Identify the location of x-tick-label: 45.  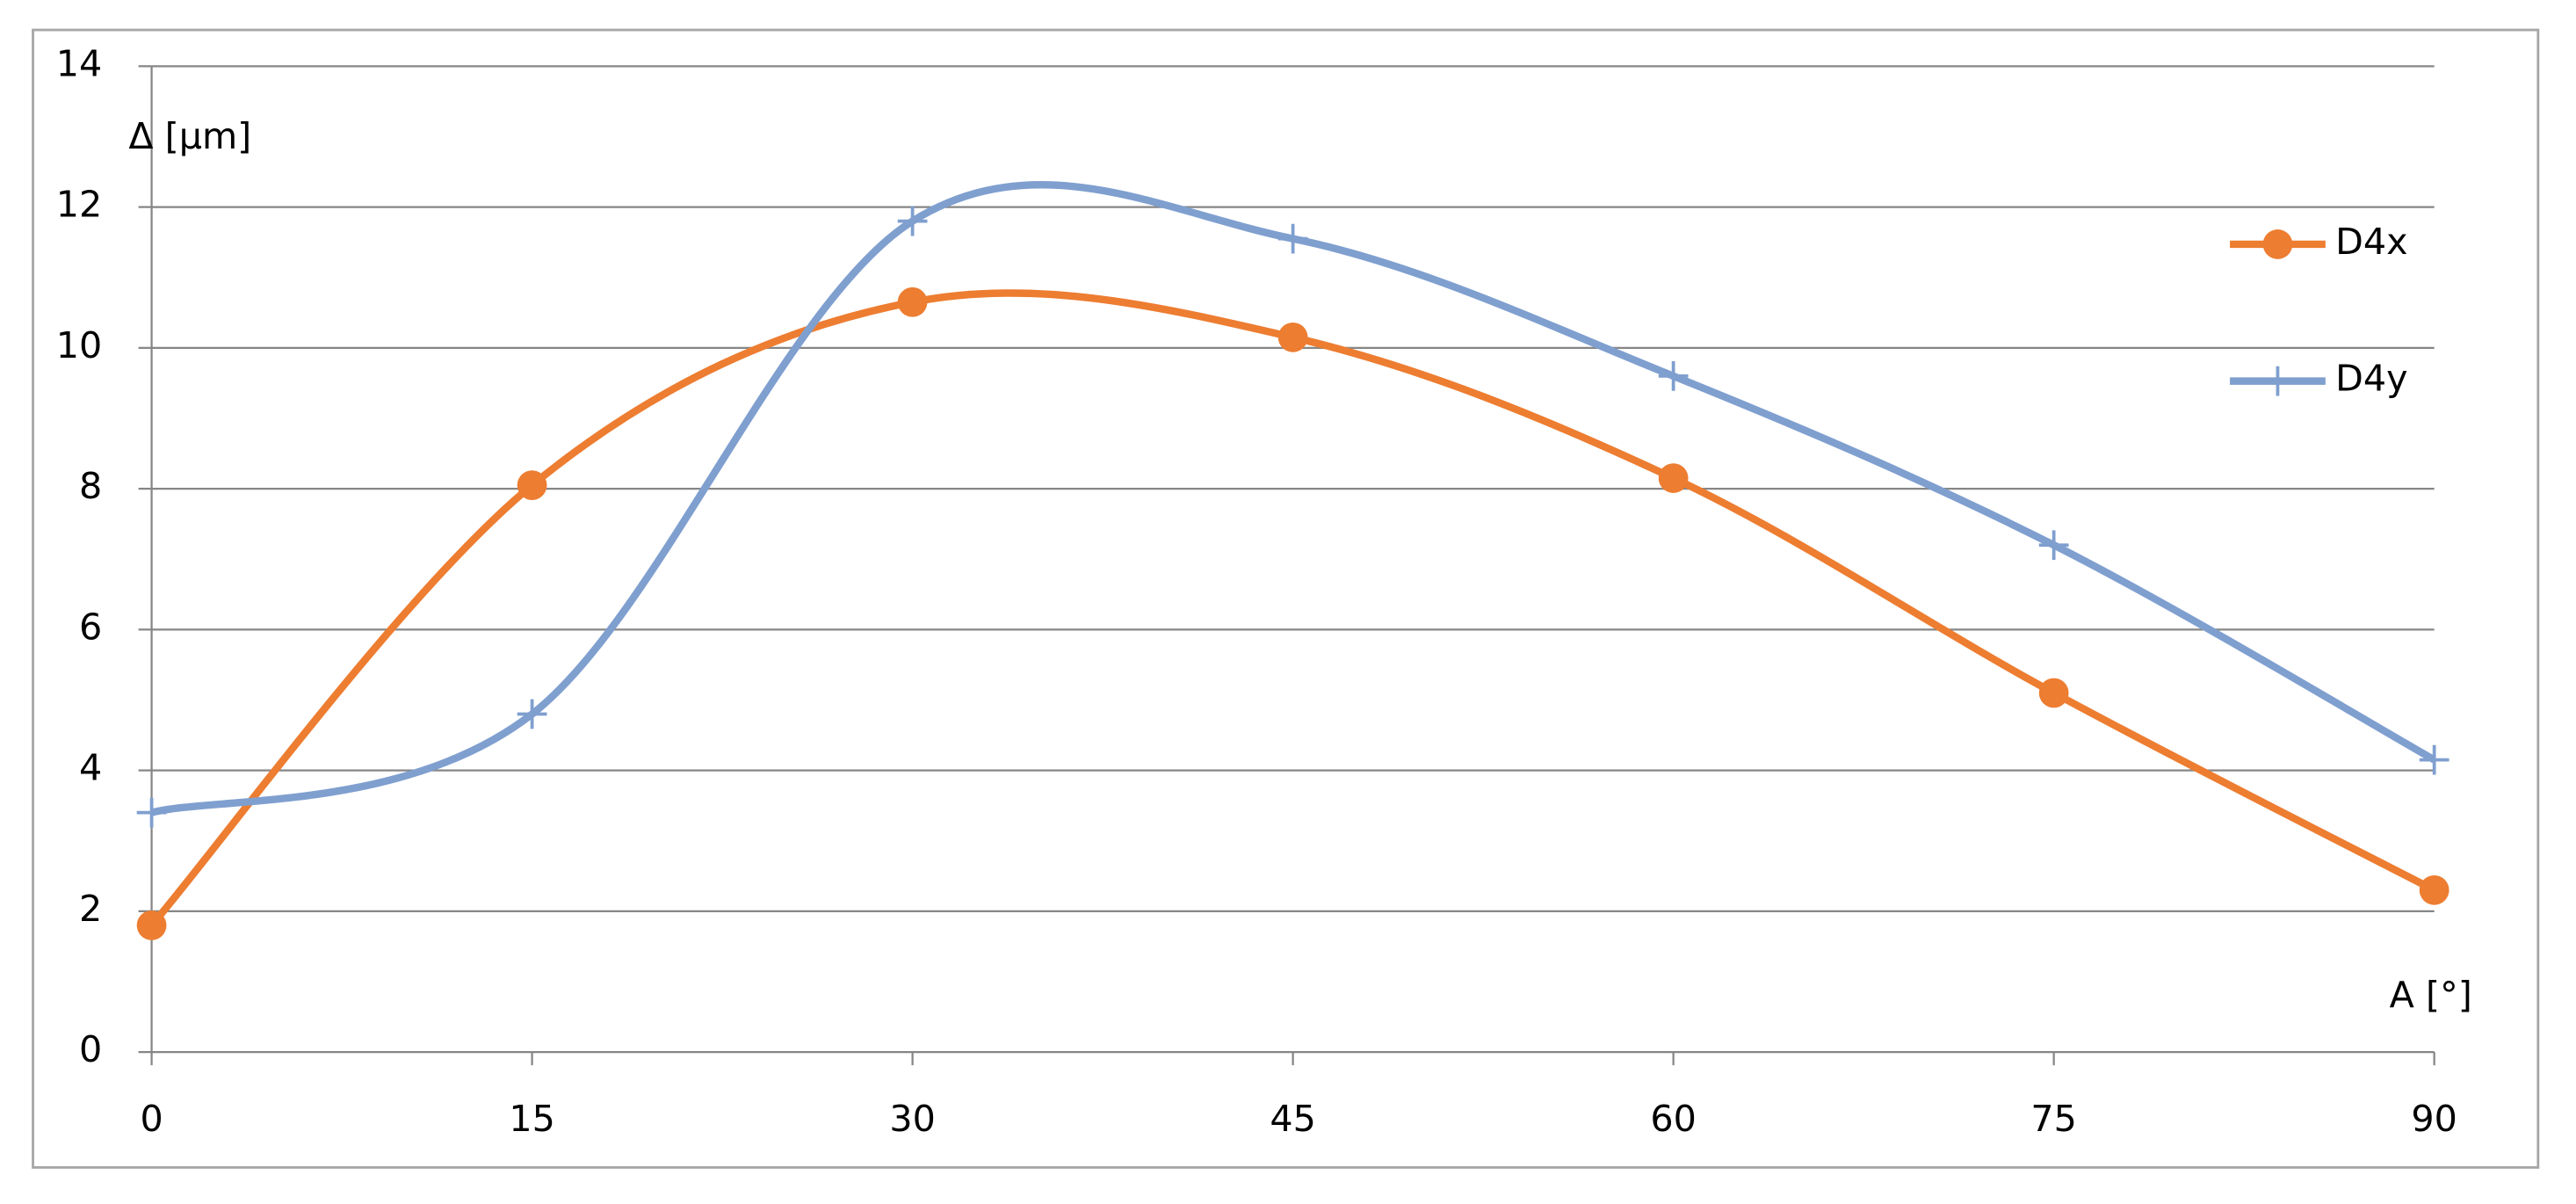
(1293, 1119).